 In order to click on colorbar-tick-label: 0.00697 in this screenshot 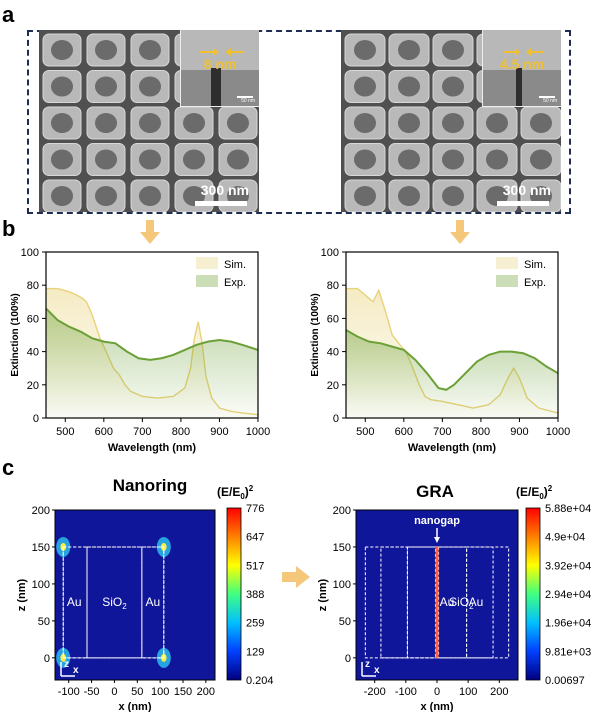, I will do `click(565, 681)`.